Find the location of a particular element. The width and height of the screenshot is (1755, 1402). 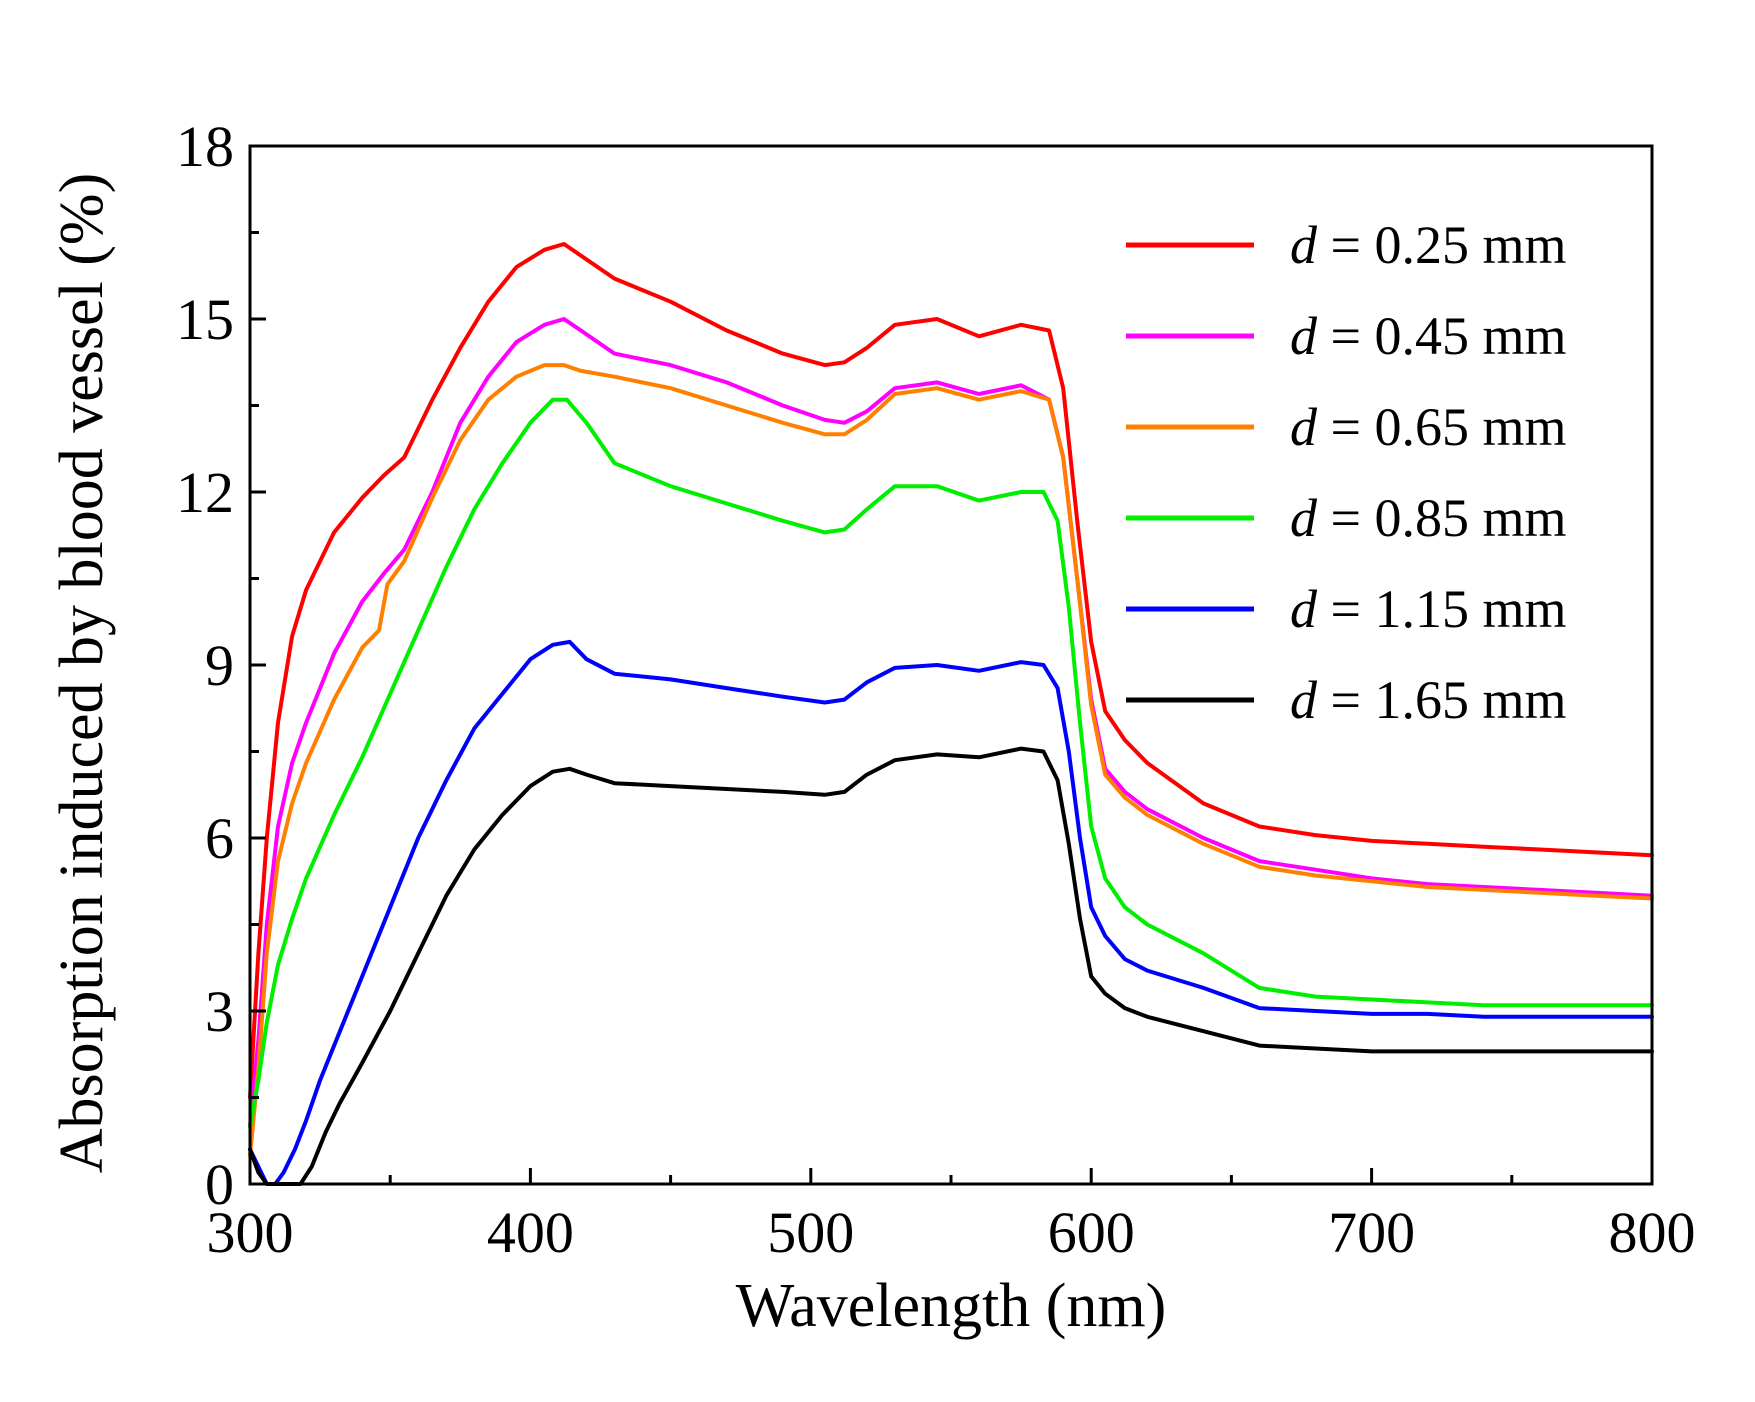

legend-label: d = 0.65 mm is located at coordinates (1428, 427).